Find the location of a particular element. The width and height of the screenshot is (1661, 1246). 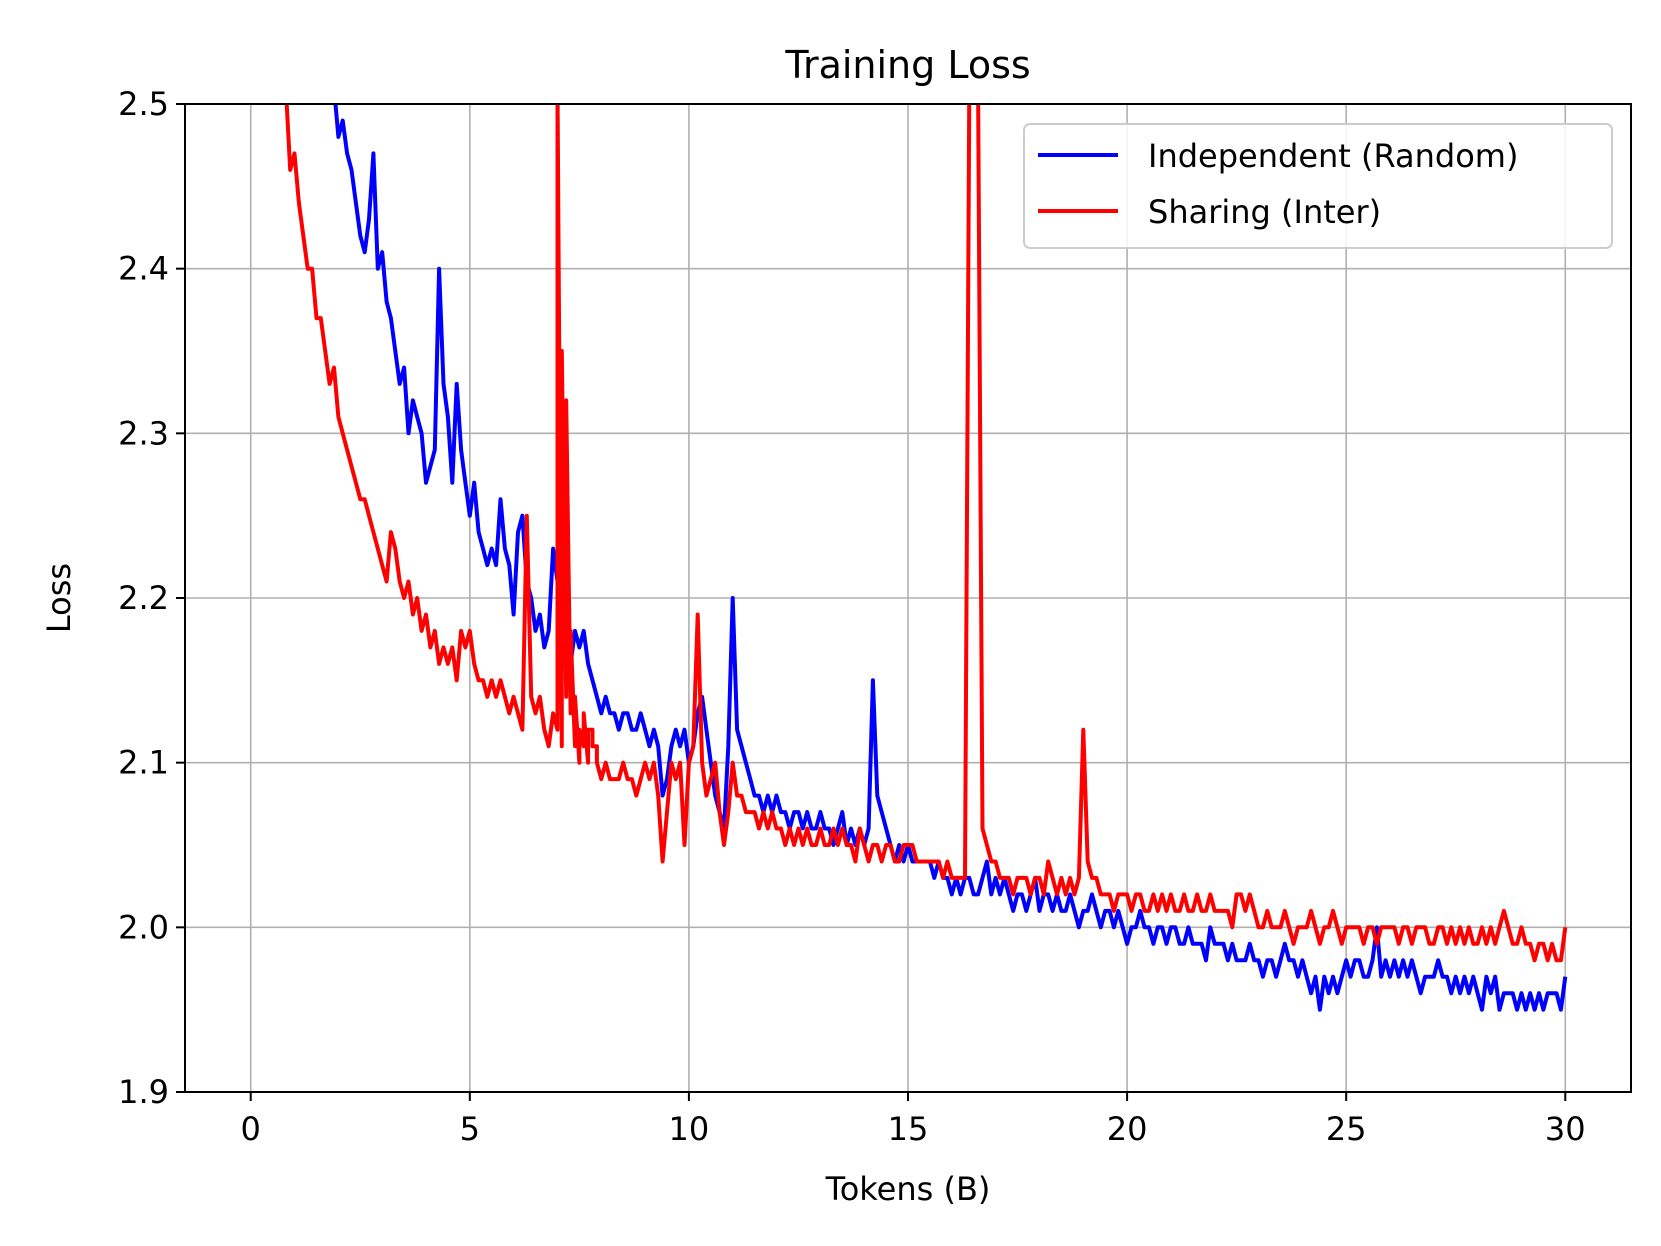

legend-box is located at coordinates (1318, 186).